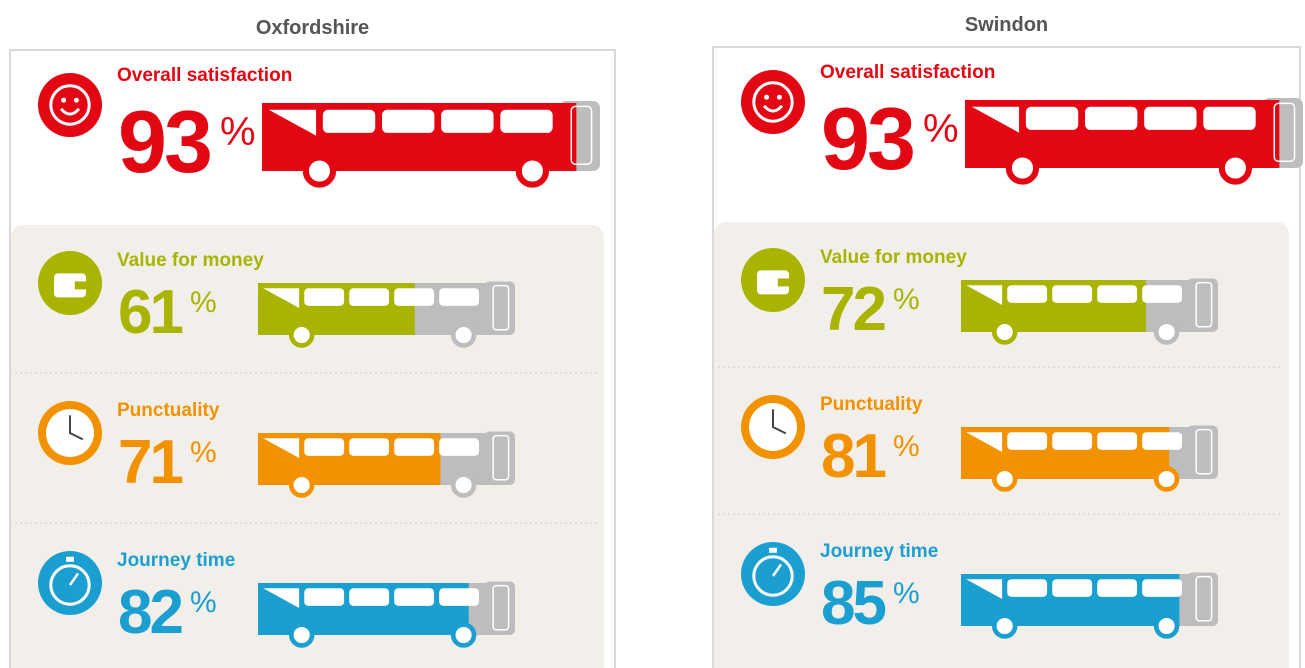 Image resolution: width=1305 pixels, height=668 pixels. I want to click on metric-value: 72, so click(852, 309).